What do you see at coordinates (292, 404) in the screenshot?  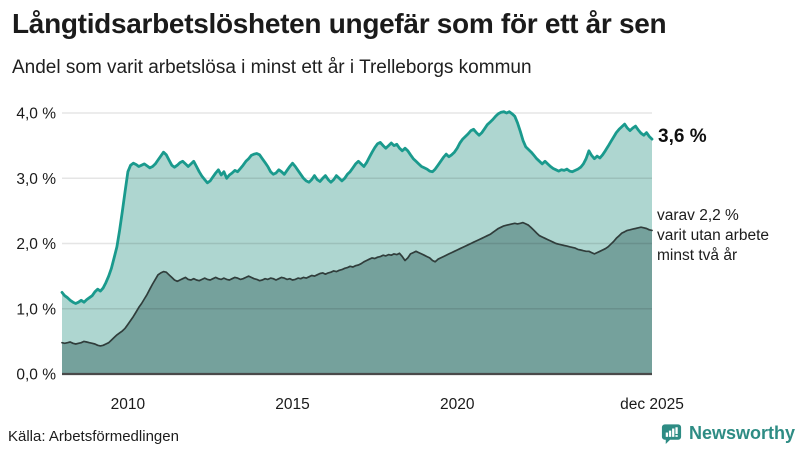 I see `x-tick-label: 2015` at bounding box center [292, 404].